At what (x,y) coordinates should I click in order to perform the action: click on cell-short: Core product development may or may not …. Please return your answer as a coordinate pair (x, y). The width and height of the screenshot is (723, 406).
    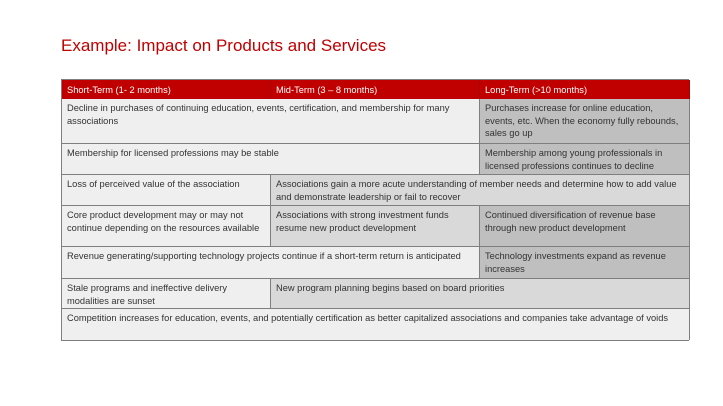
    Looking at the image, I should click on (166, 226).